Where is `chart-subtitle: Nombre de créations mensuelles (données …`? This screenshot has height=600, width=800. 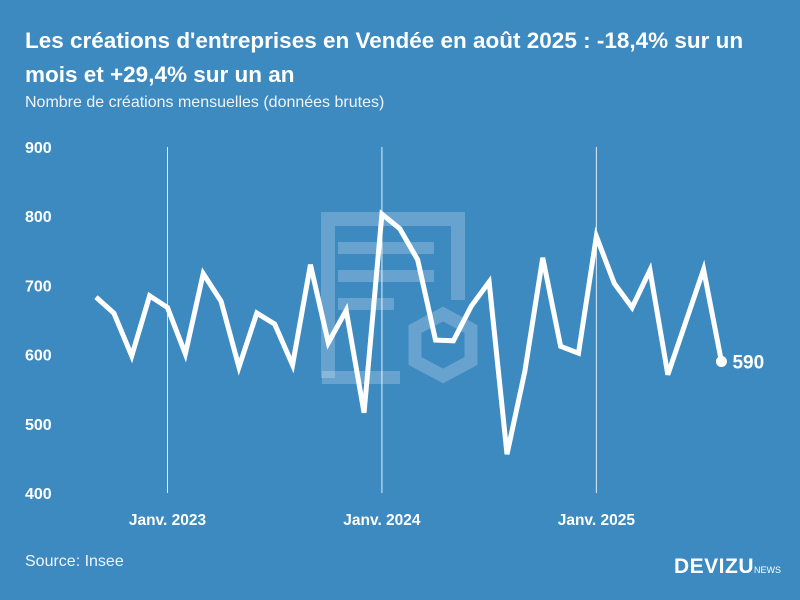
chart-subtitle: Nombre de créations mensuelles (données … is located at coordinates (205, 102).